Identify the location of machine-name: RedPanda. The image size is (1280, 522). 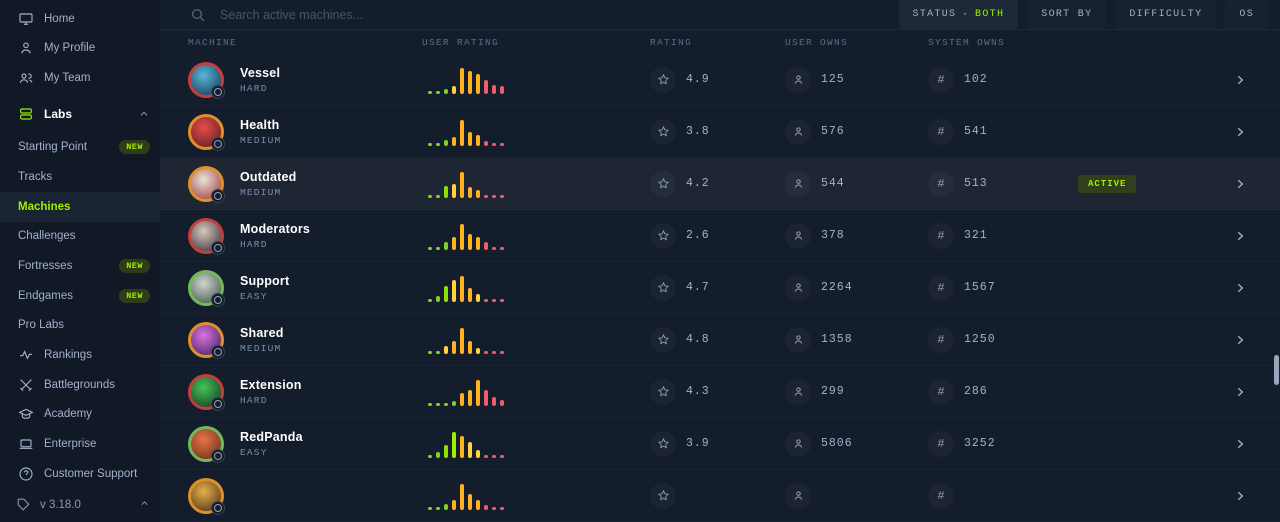
(271, 436).